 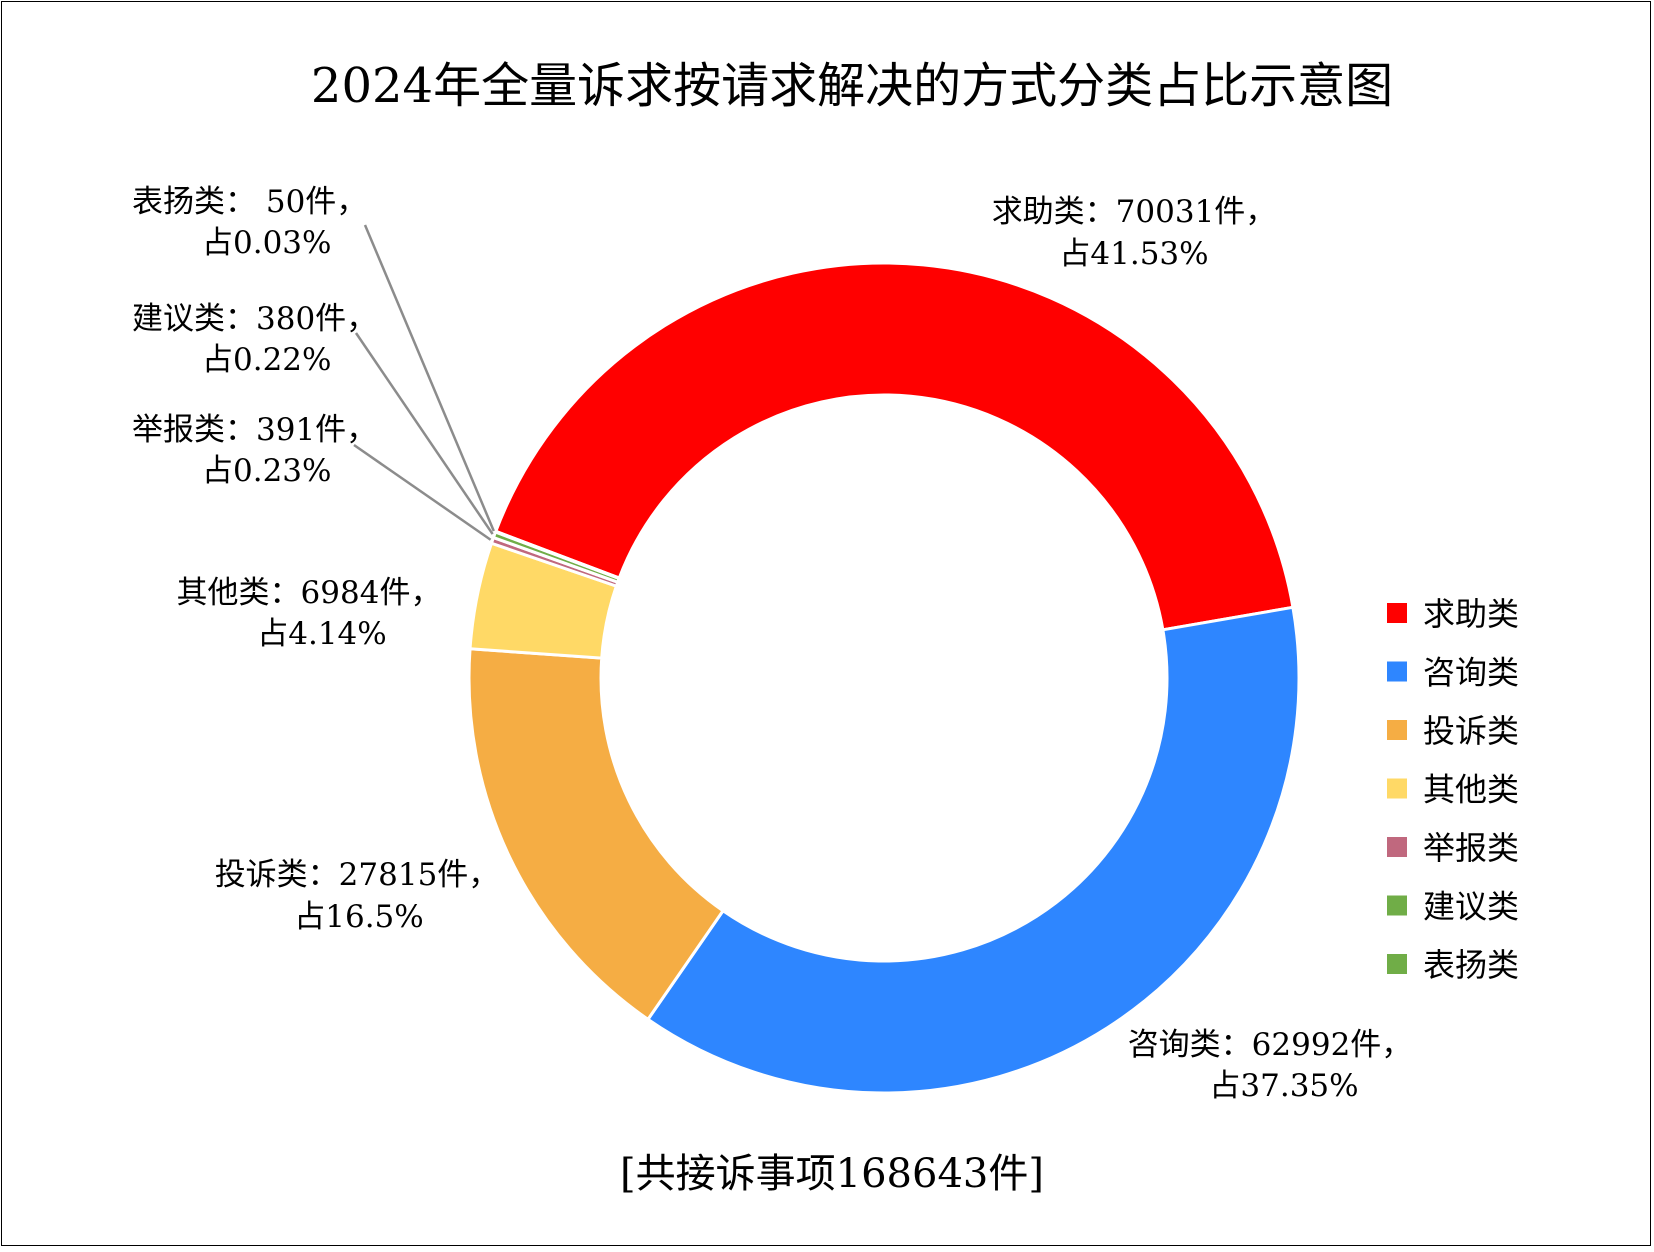 I want to click on legend-label-5: 举报类, so click(x=1471, y=848).